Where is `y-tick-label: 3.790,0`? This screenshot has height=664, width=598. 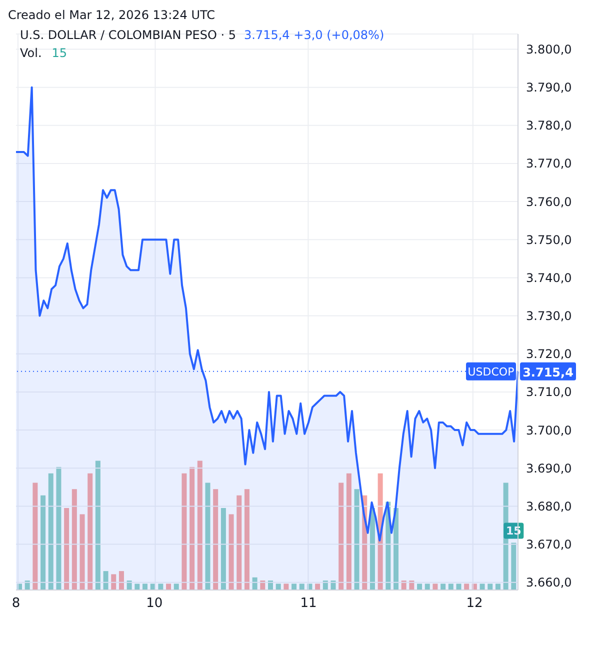 y-tick-label: 3.790,0 is located at coordinates (549, 87).